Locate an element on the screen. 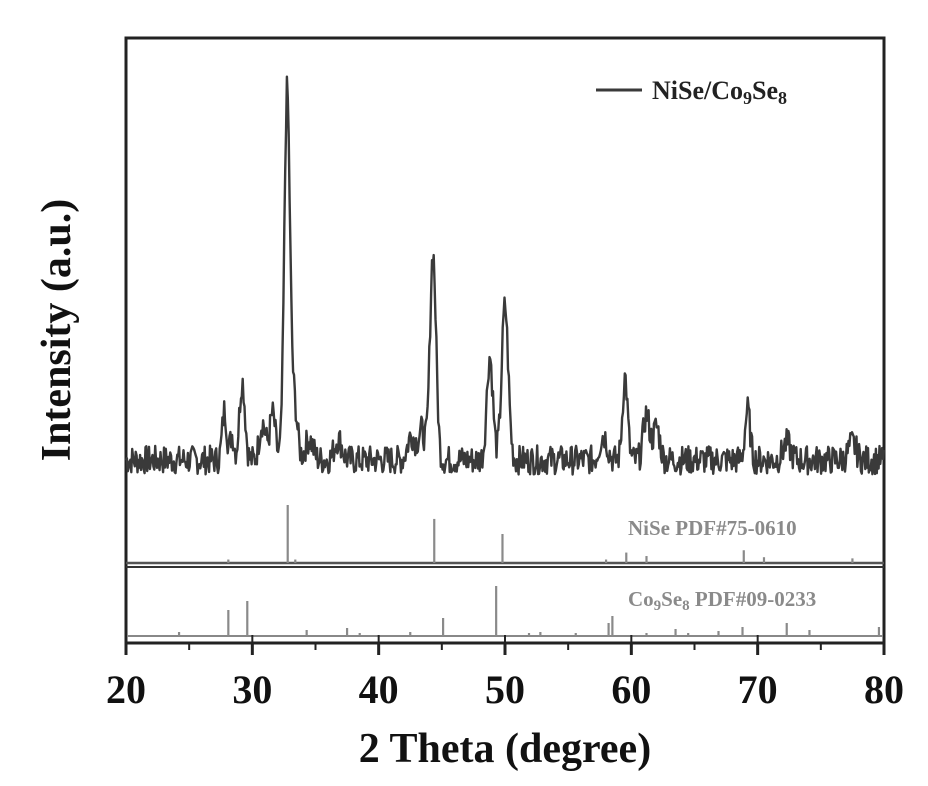  reference-label: Co9Se8 PDF#09-0233 is located at coordinates (722, 600).